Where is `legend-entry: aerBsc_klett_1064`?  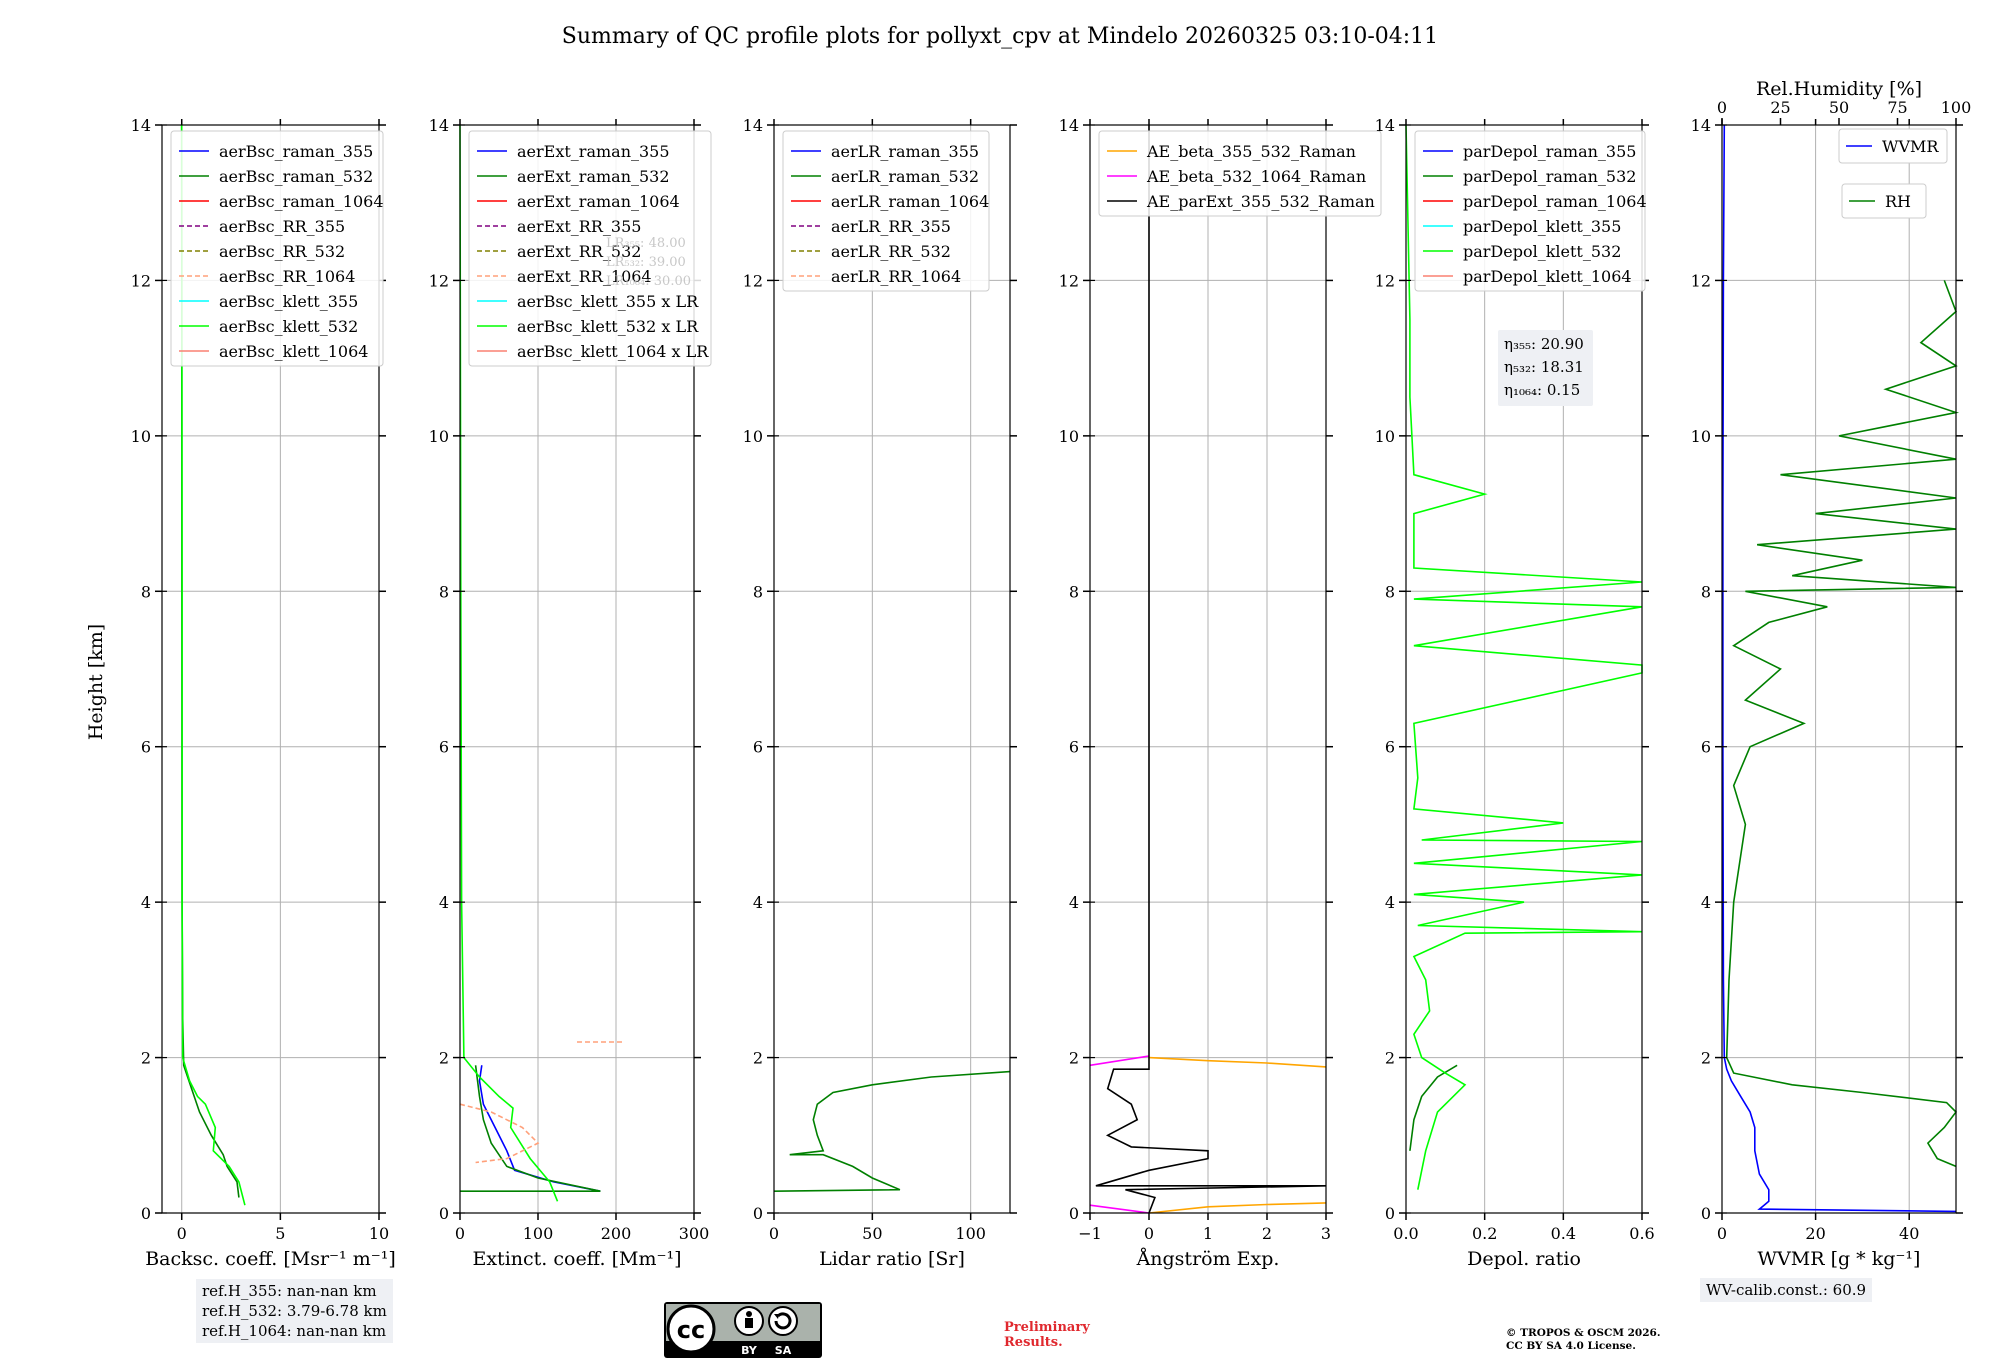
legend-entry: aerBsc_klett_1064 is located at coordinates (293, 351).